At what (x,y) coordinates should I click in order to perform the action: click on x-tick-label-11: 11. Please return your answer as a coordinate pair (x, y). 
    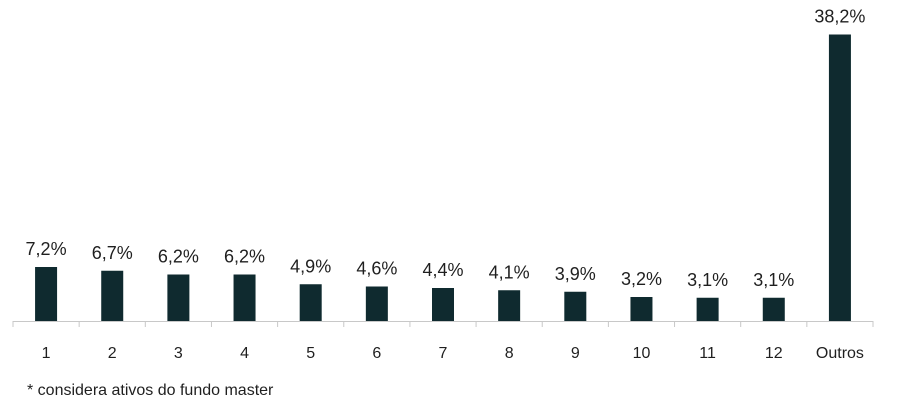
    Looking at the image, I should click on (707, 353).